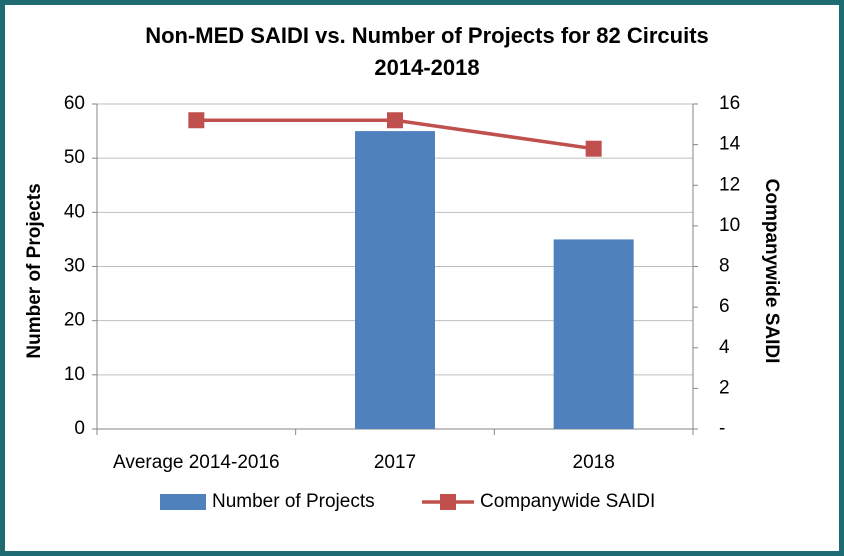 This screenshot has height=556, width=844. I want to click on legend-label: Number of Projects, so click(293, 501).